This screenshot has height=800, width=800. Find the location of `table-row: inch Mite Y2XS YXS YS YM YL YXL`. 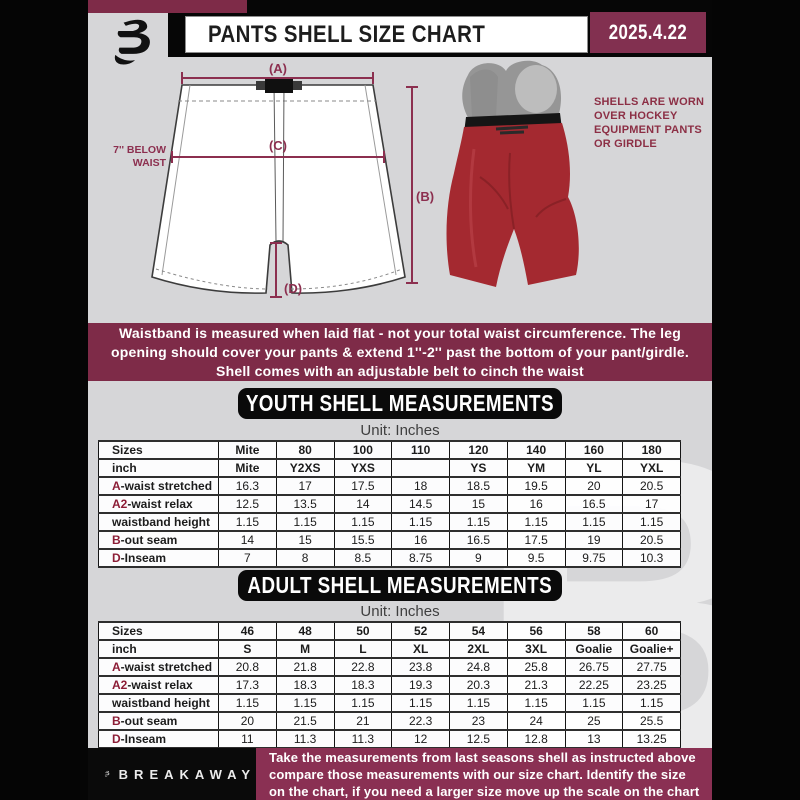

table-row: inch Mite Y2XS YXS YS YM YL YXL is located at coordinates (389, 468).